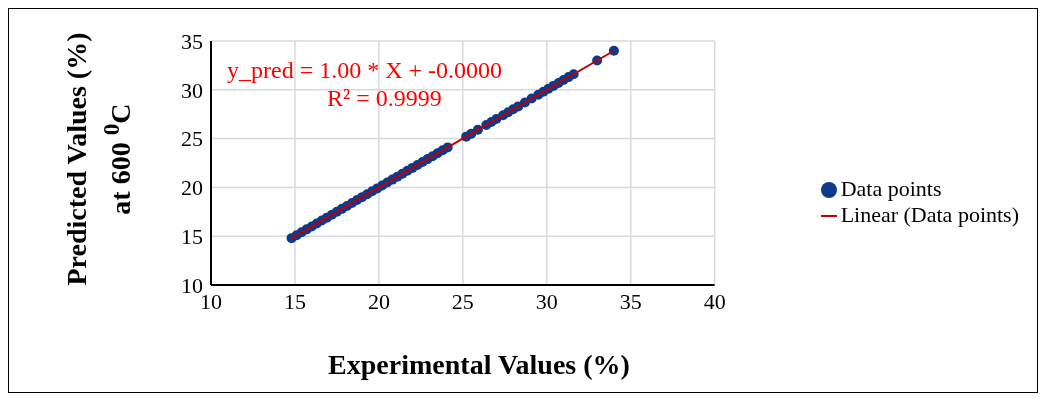  Describe the element at coordinates (384, 98) in the screenshot. I see `annotation: R² = 0.9999` at that location.